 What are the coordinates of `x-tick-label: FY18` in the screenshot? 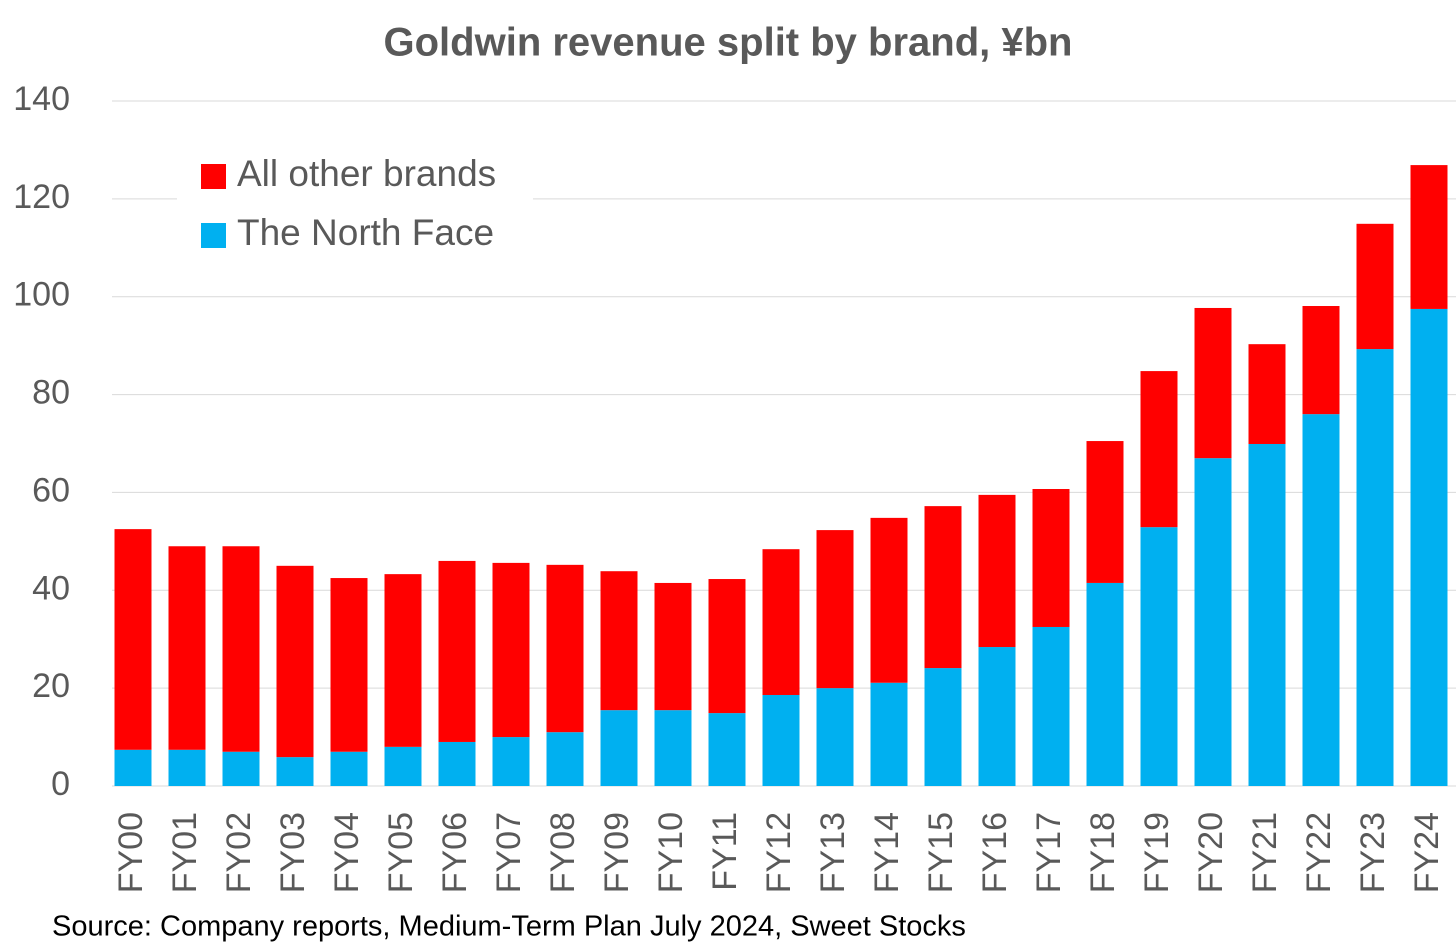 It's located at (1103, 852).